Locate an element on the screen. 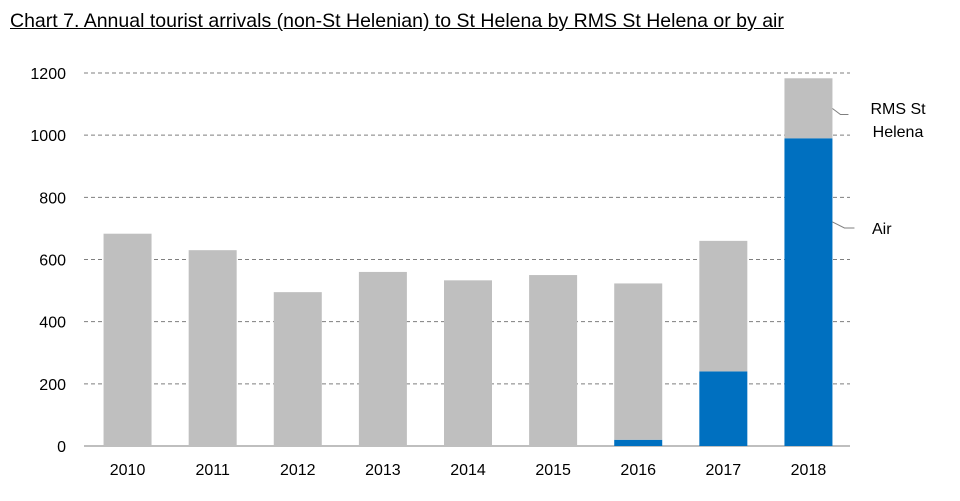 This screenshot has height=501, width=960. bar-rms-st-helena-2015 is located at coordinates (553, 360).